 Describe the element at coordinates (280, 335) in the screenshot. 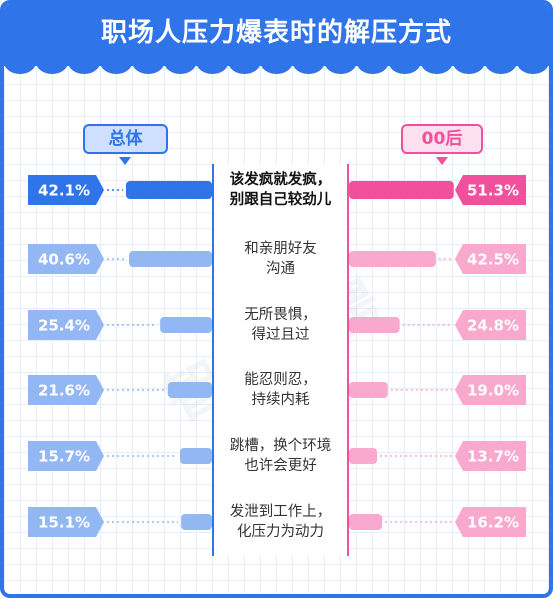

I see `category-label-line: 得过且过` at that location.